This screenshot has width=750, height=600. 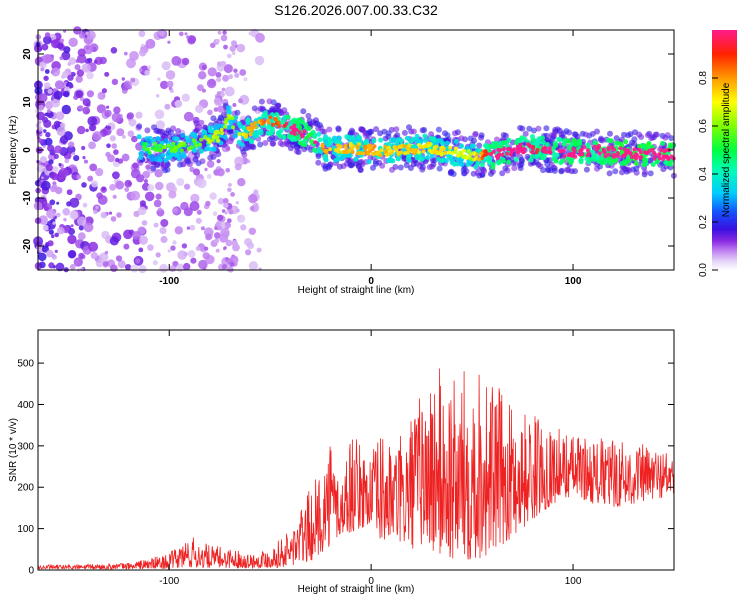 What do you see at coordinates (703, 126) in the screenshot?
I see `colorbar-tick-label: 0.6` at bounding box center [703, 126].